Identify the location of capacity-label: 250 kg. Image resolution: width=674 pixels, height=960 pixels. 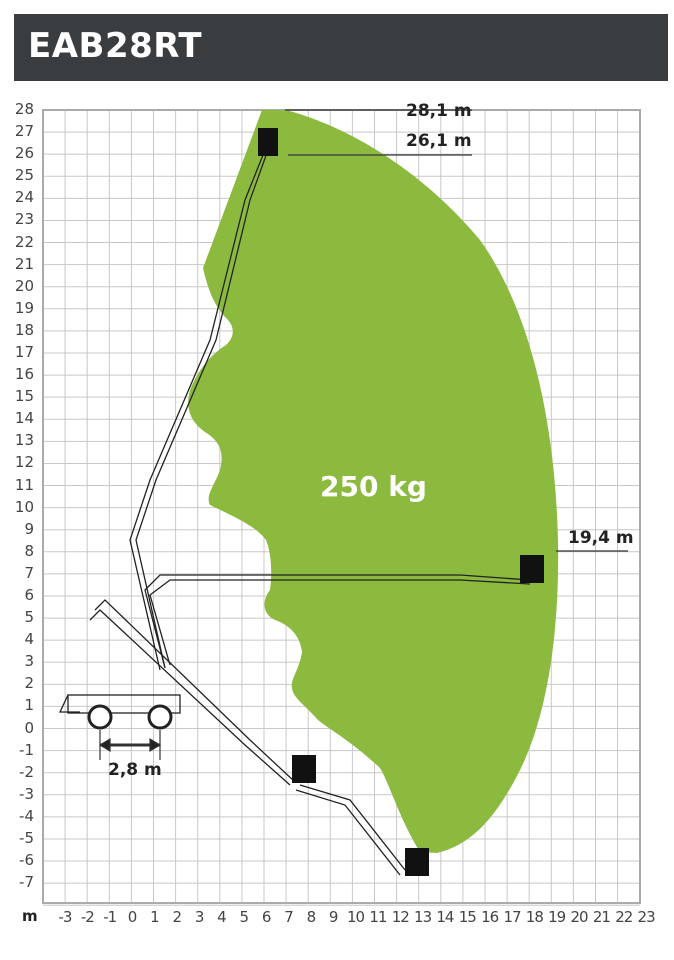
(373, 486).